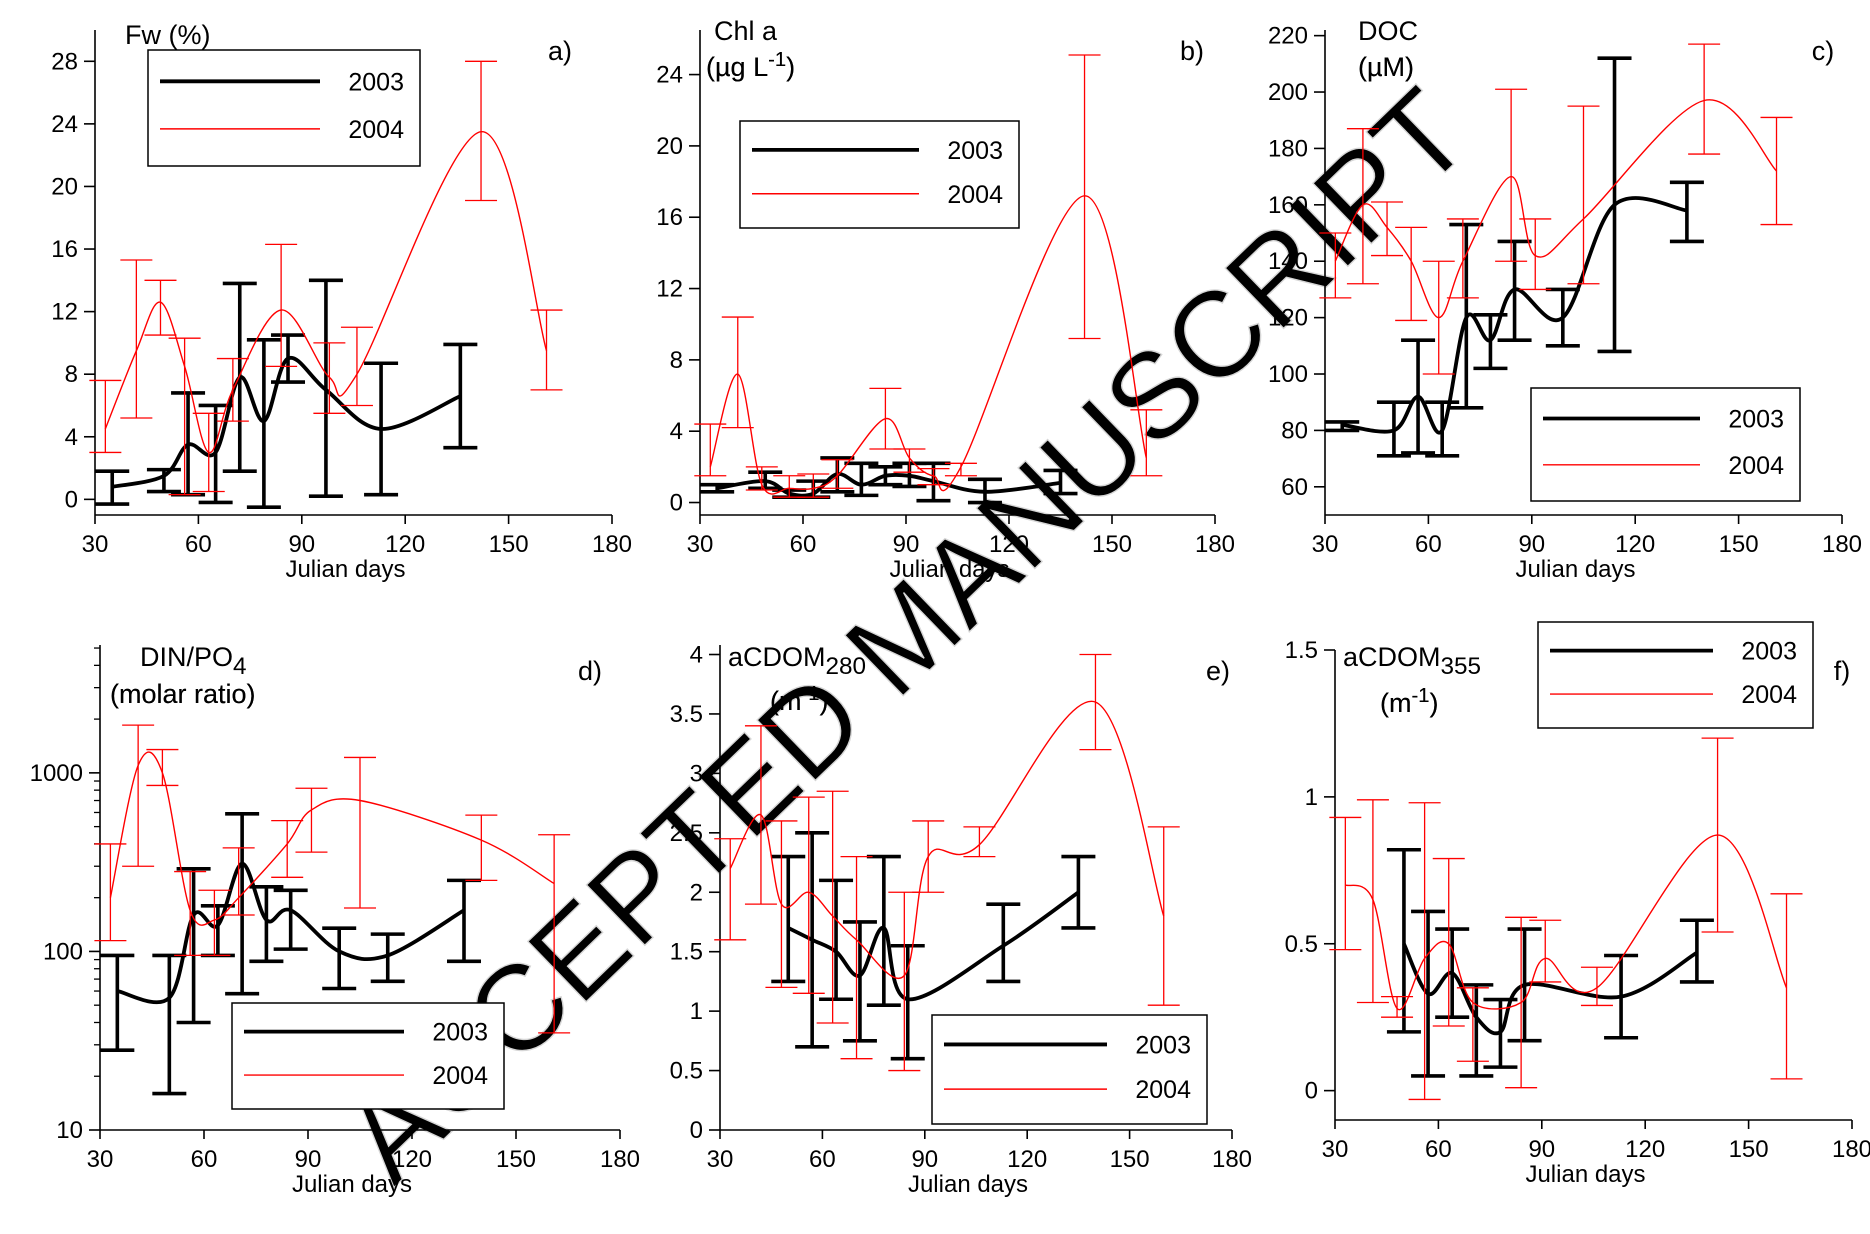 This screenshot has width=1870, height=1234. I want to click on x-axis-label: Julian days, so click(1575, 569).